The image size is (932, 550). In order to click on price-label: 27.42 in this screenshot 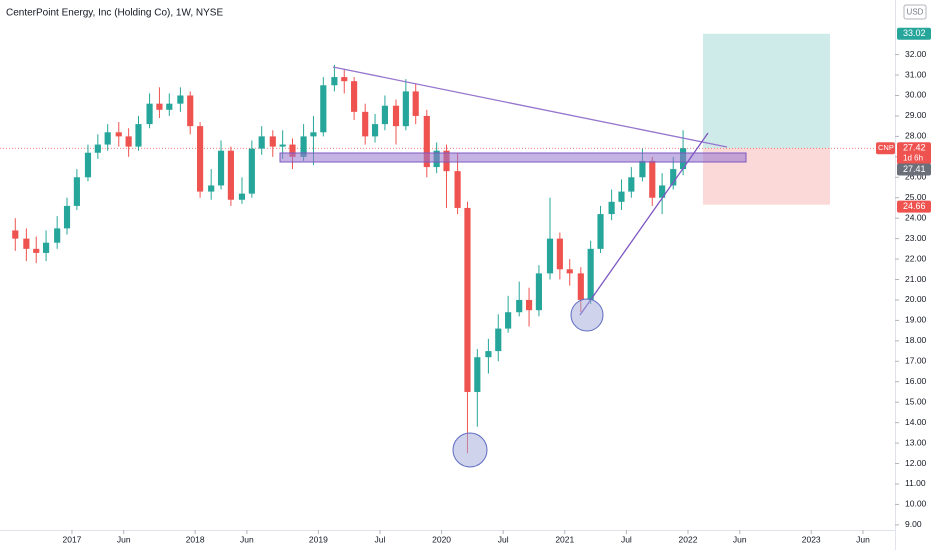, I will do `click(914, 148)`.